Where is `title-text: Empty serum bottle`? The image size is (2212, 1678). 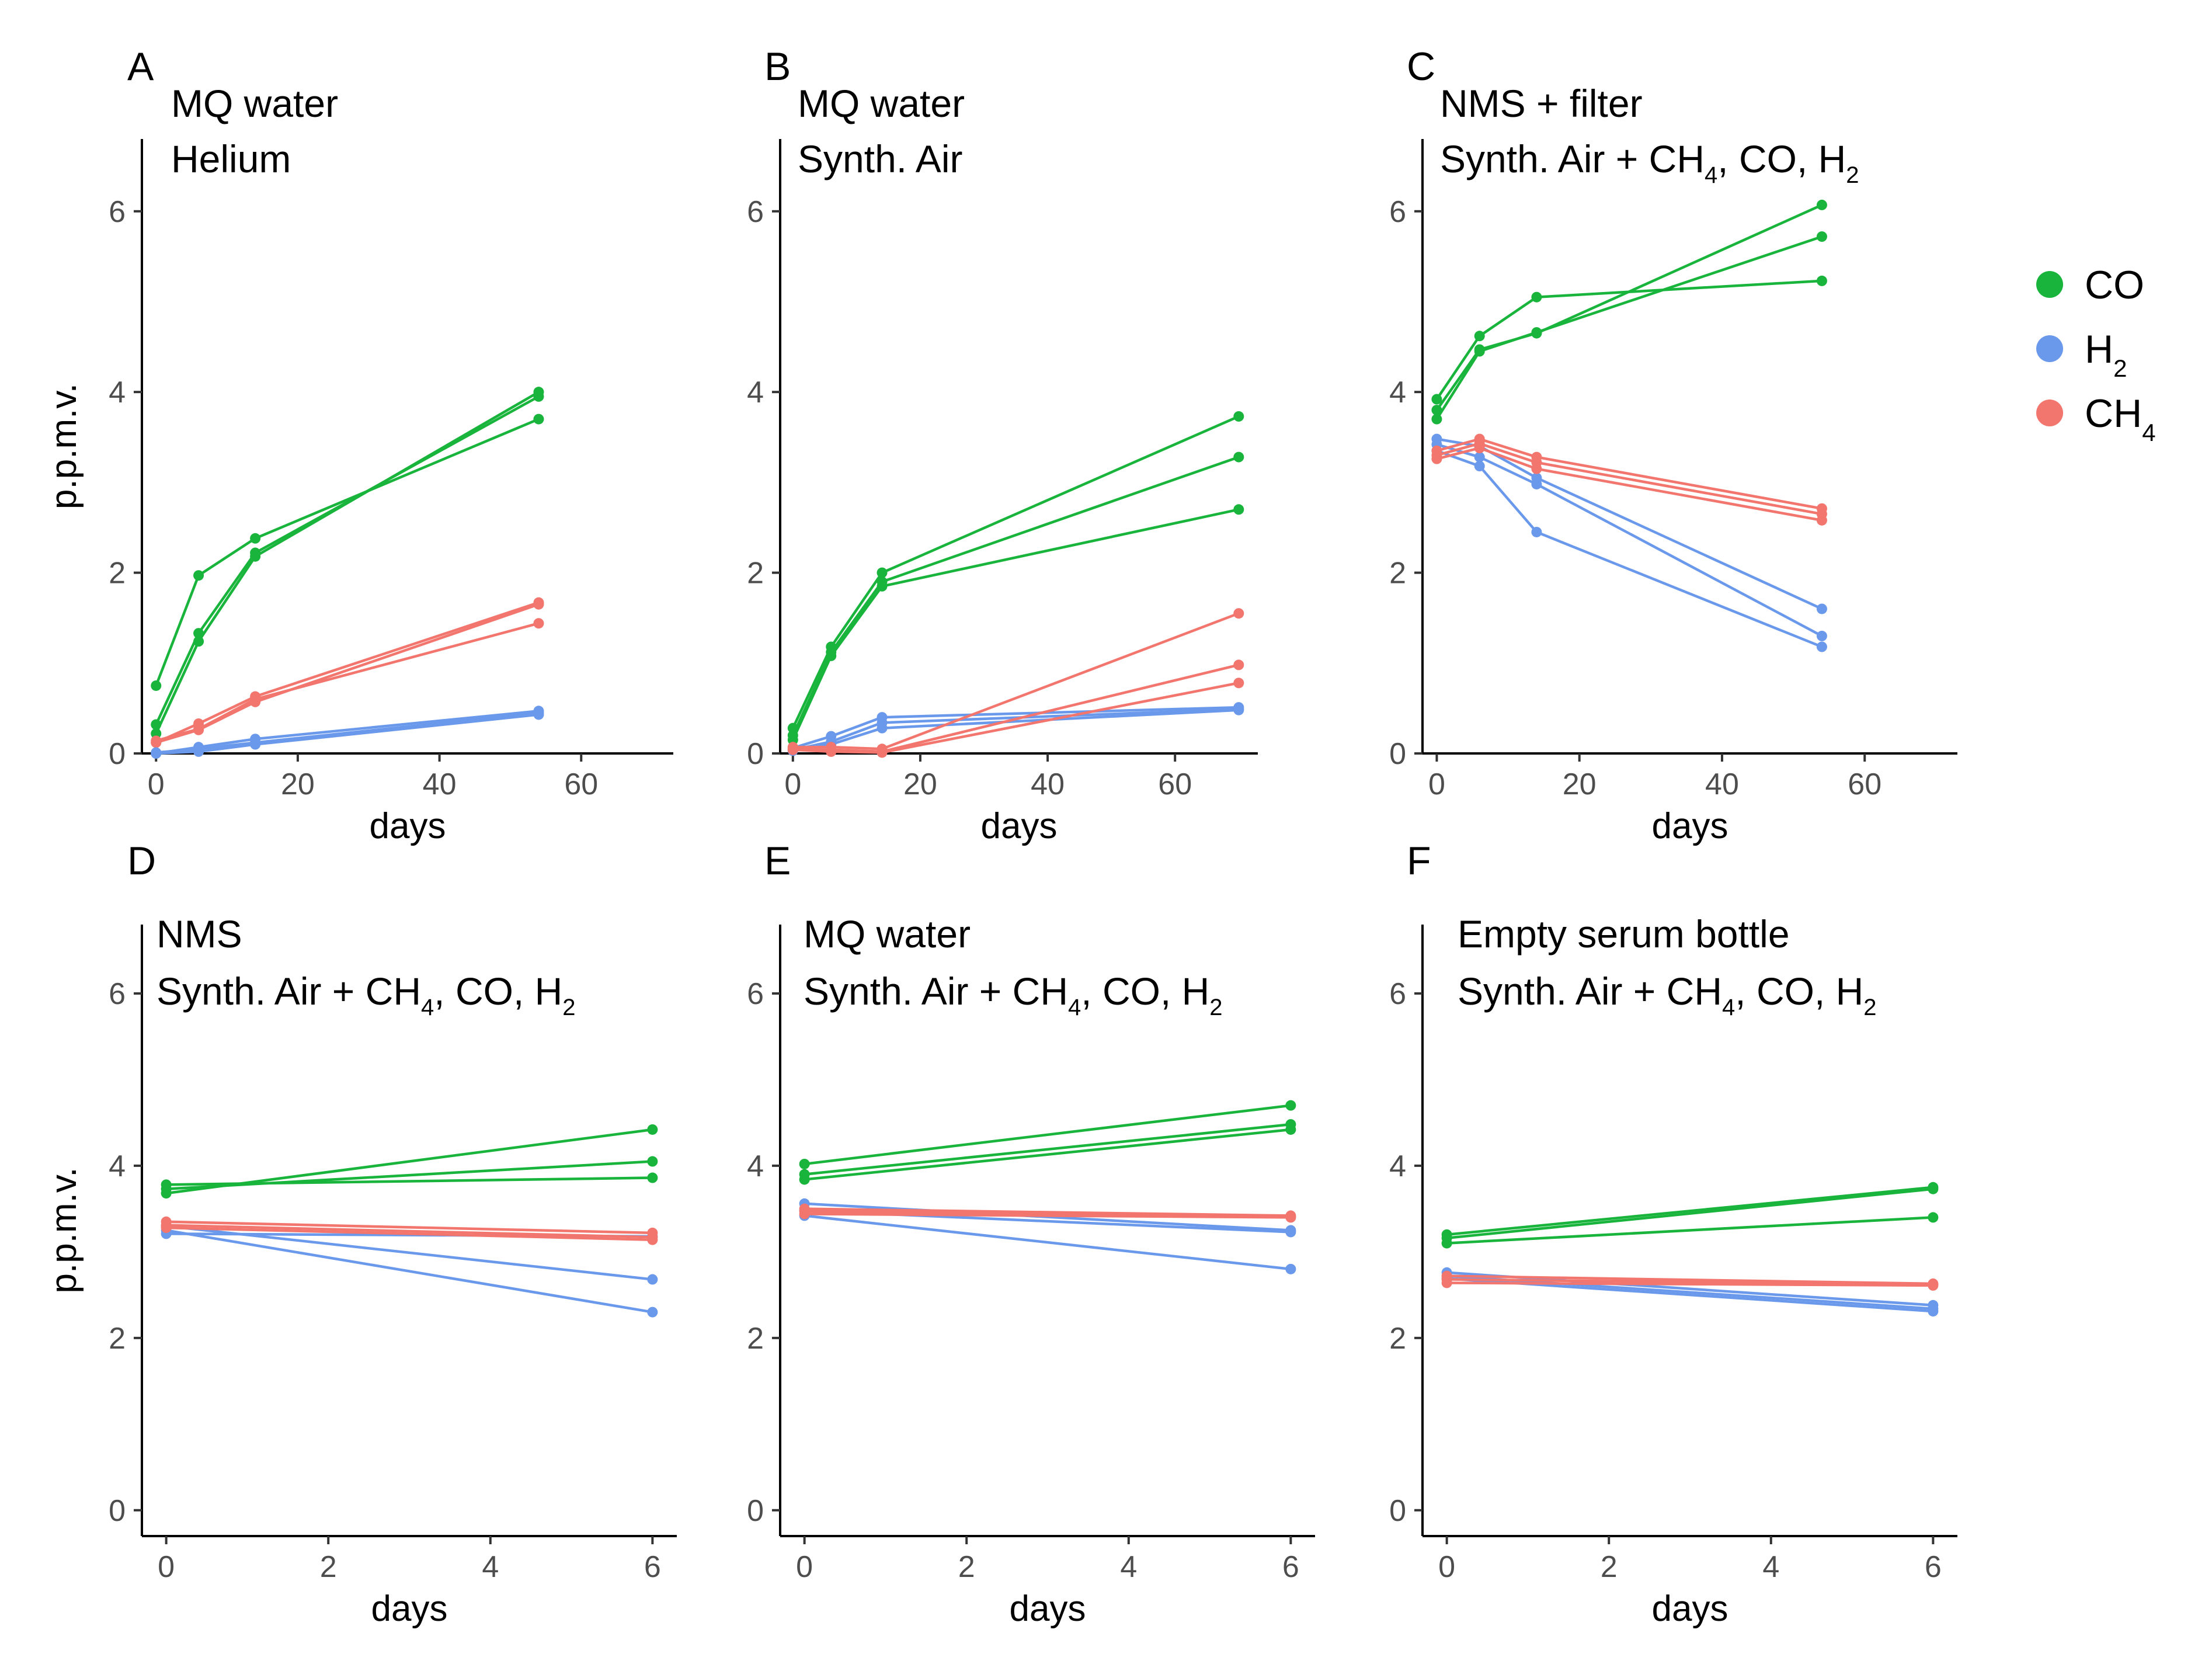 title-text: Empty serum bottle is located at coordinates (1624, 934).